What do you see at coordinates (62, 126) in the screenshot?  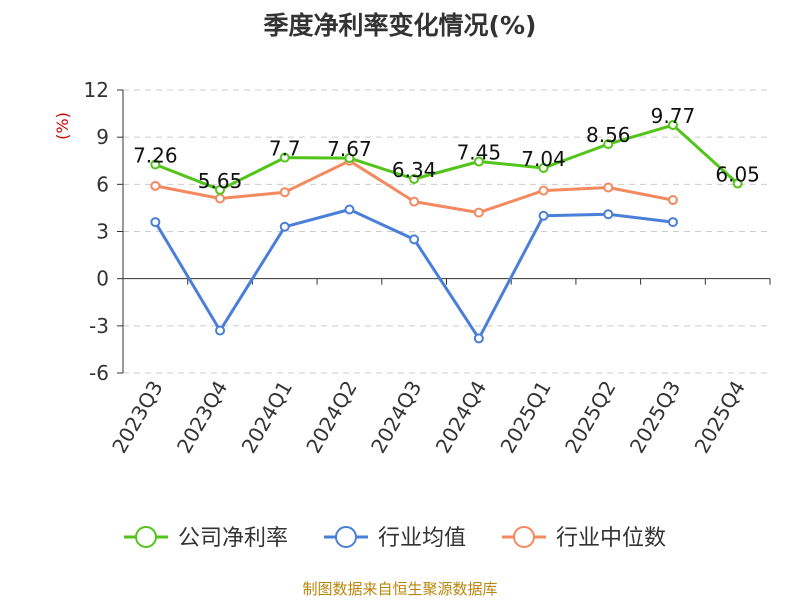 I see `y-axis-unit: (%)` at bounding box center [62, 126].